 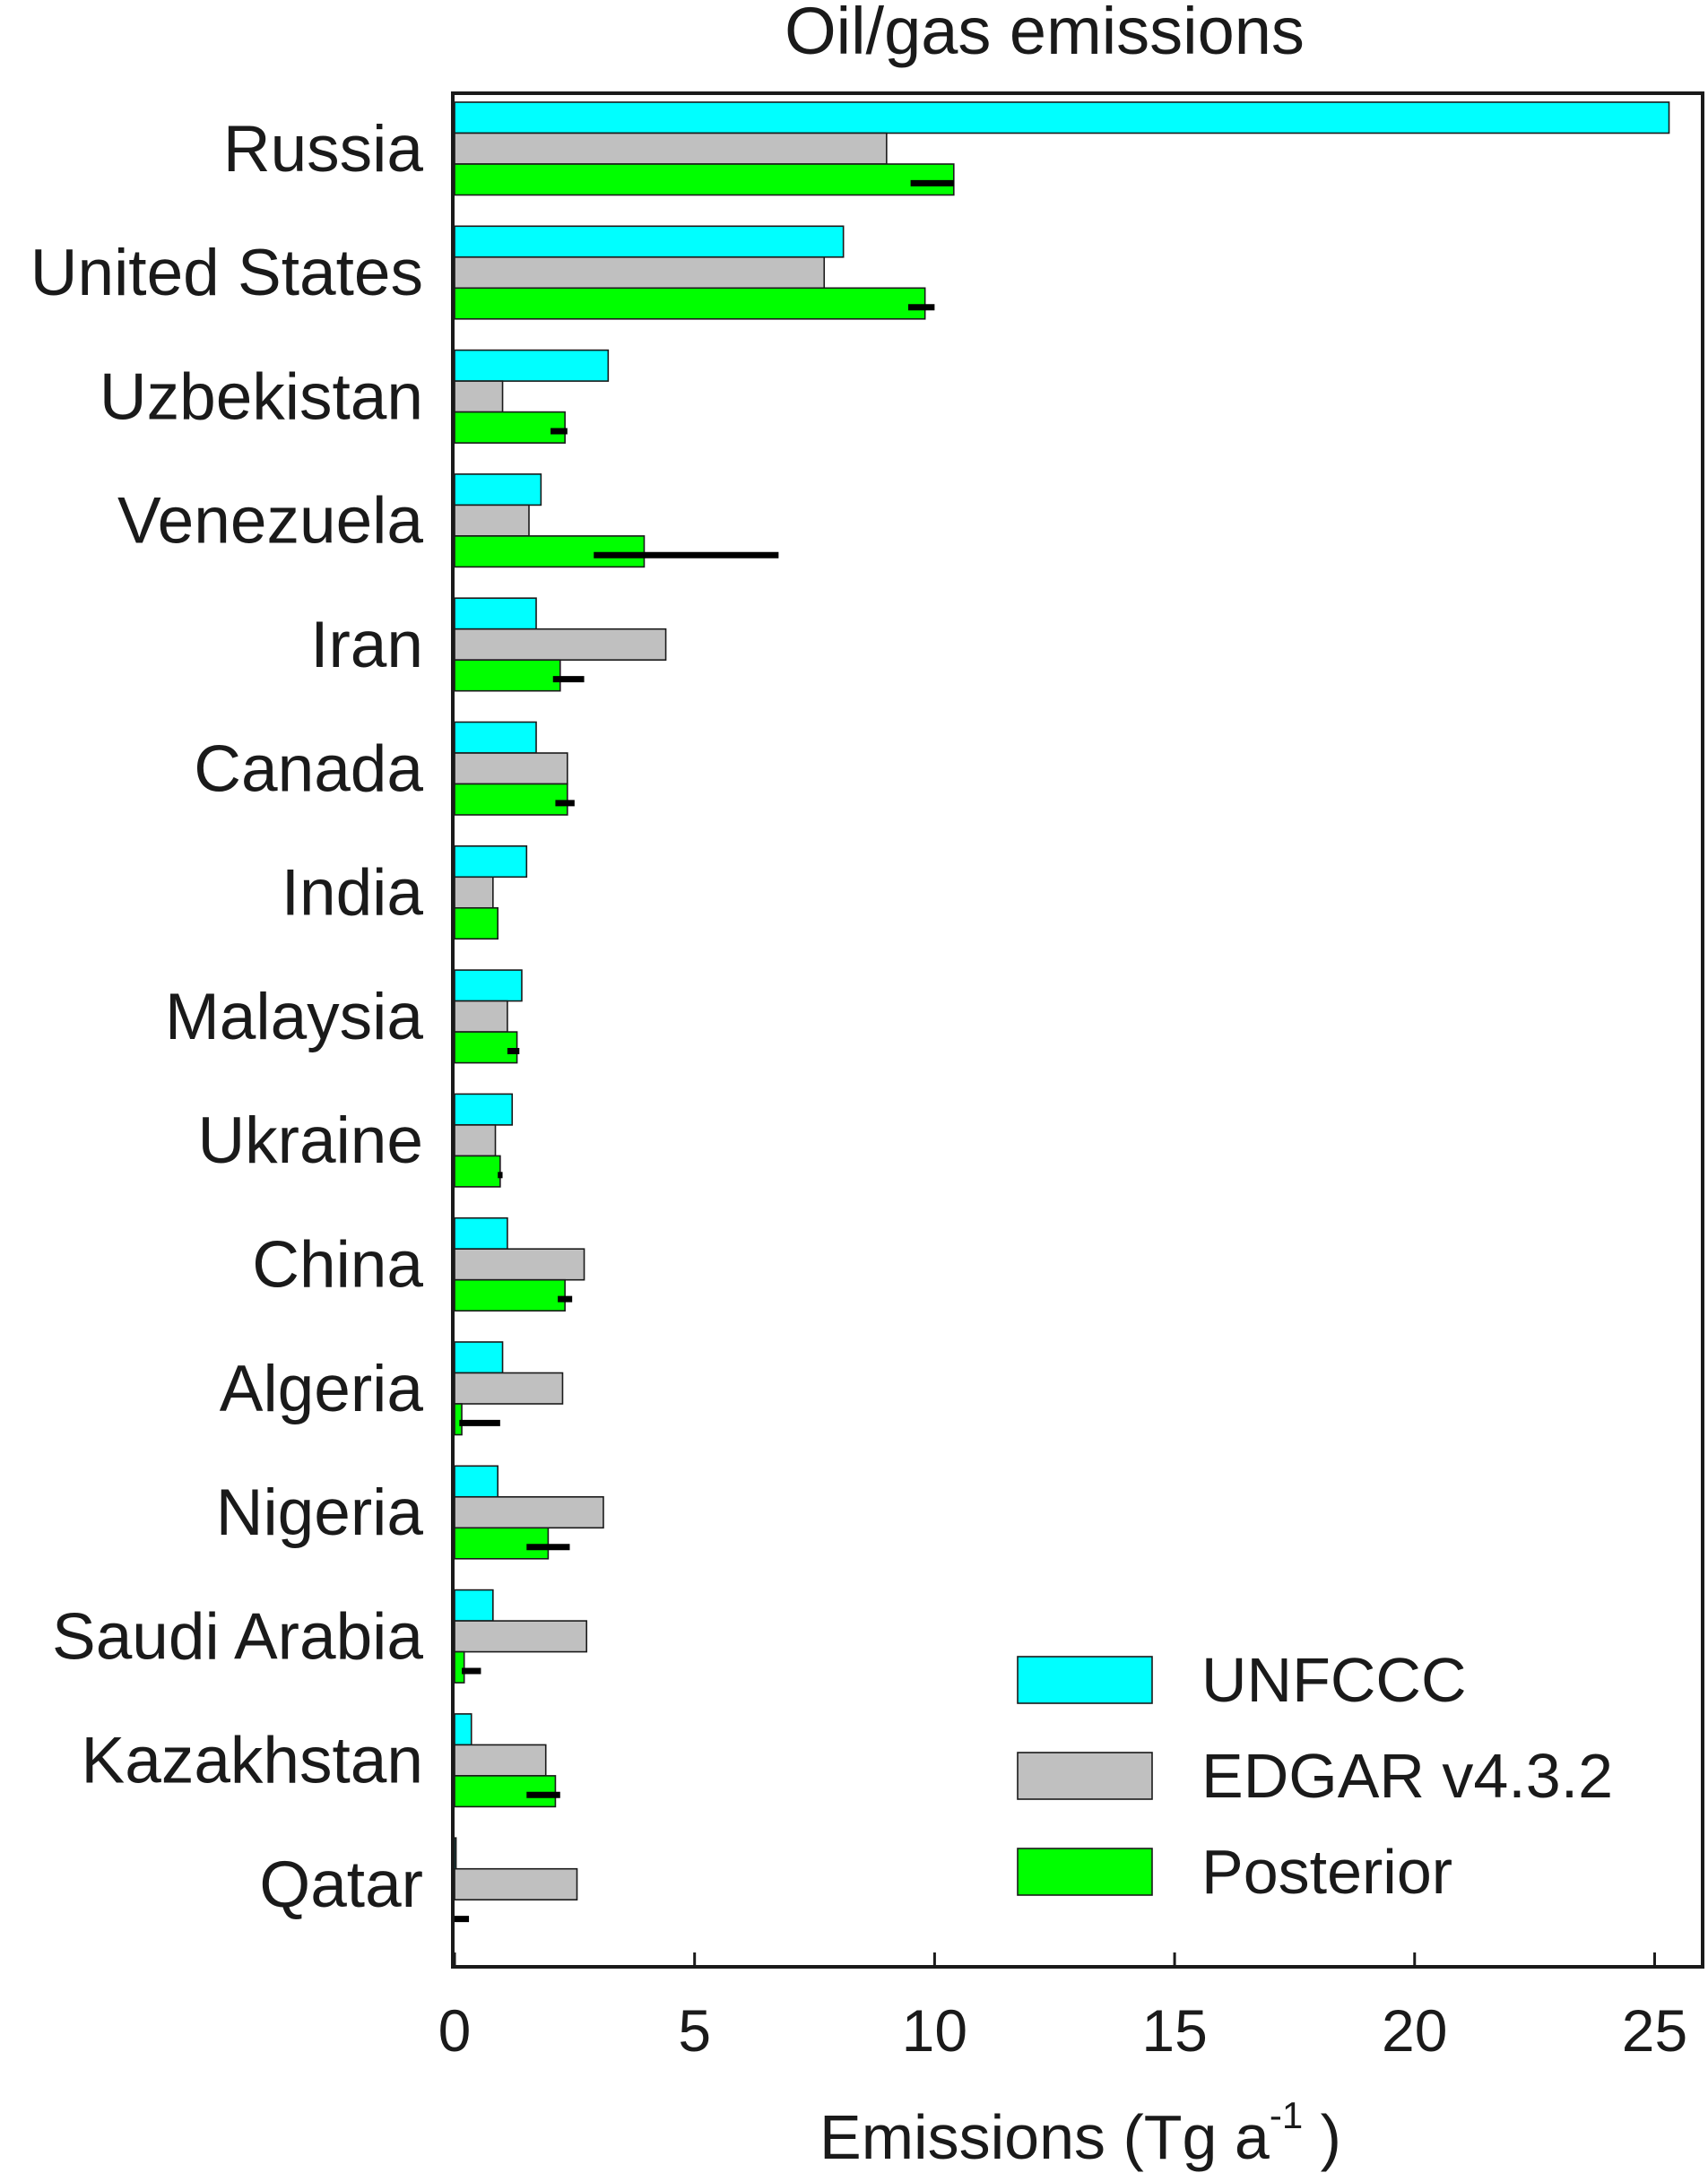 What do you see at coordinates (507, 675) in the screenshot?
I see `bar-posterior-iran` at bounding box center [507, 675].